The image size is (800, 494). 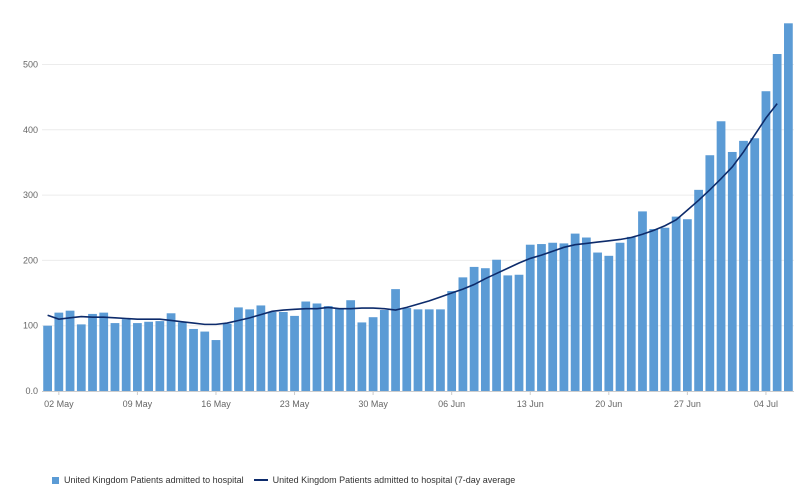 I want to click on x-tick-label: 06 Jun, so click(x=451, y=404).